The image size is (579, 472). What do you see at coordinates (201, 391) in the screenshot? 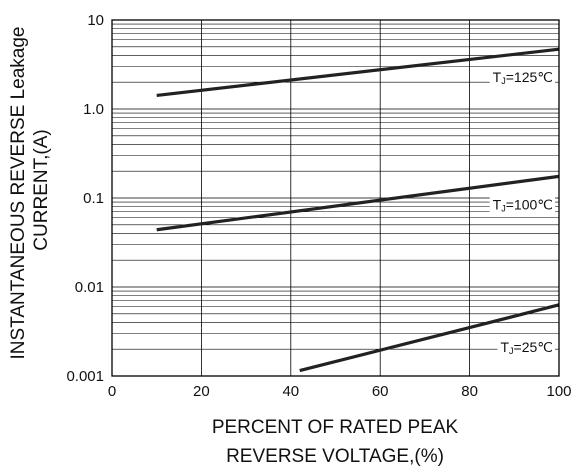
I see `x-tick-label: 20` at bounding box center [201, 391].